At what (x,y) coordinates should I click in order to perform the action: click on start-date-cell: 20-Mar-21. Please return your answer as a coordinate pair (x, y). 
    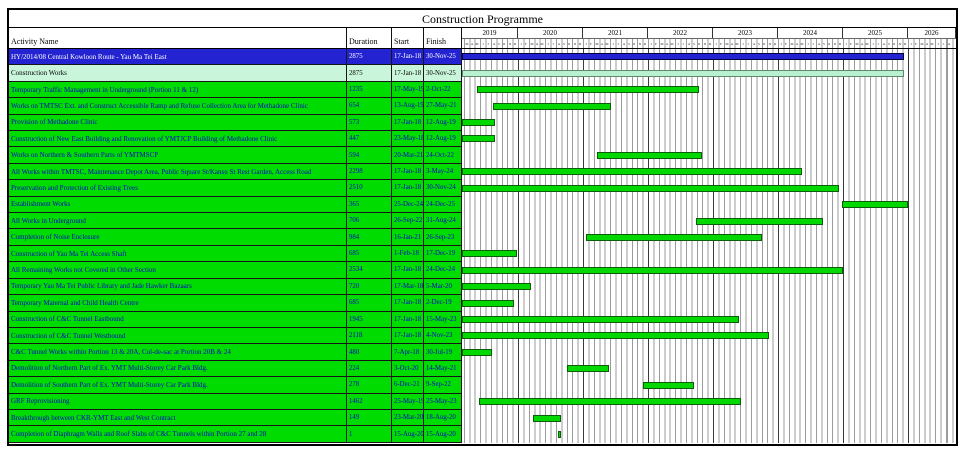
    Looking at the image, I should click on (408, 155).